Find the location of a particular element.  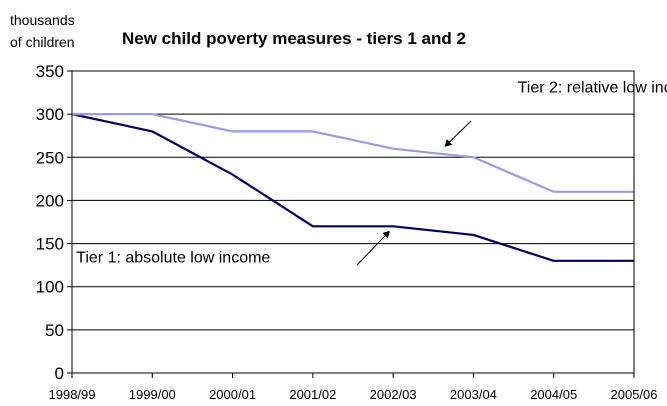

x-tick-label: 2004/05 is located at coordinates (553, 394).